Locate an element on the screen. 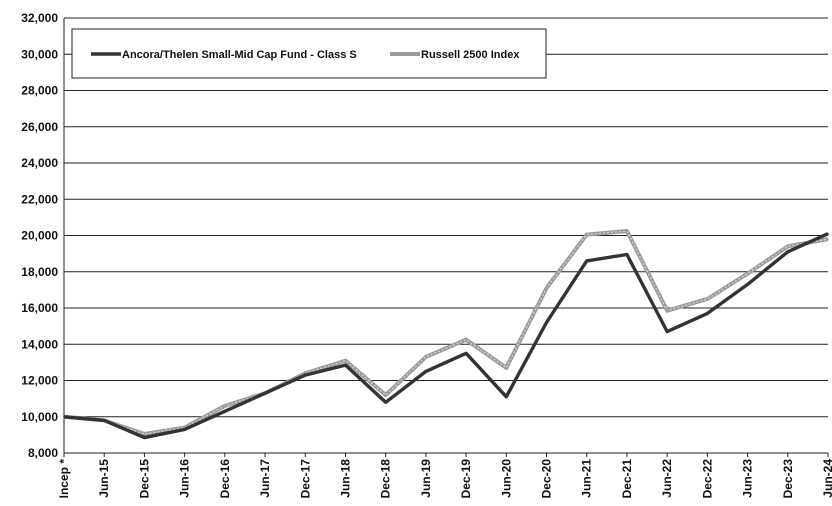 Image resolution: width=832 pixels, height=506 pixels. y-tick-label: 22,000 is located at coordinates (39, 199).